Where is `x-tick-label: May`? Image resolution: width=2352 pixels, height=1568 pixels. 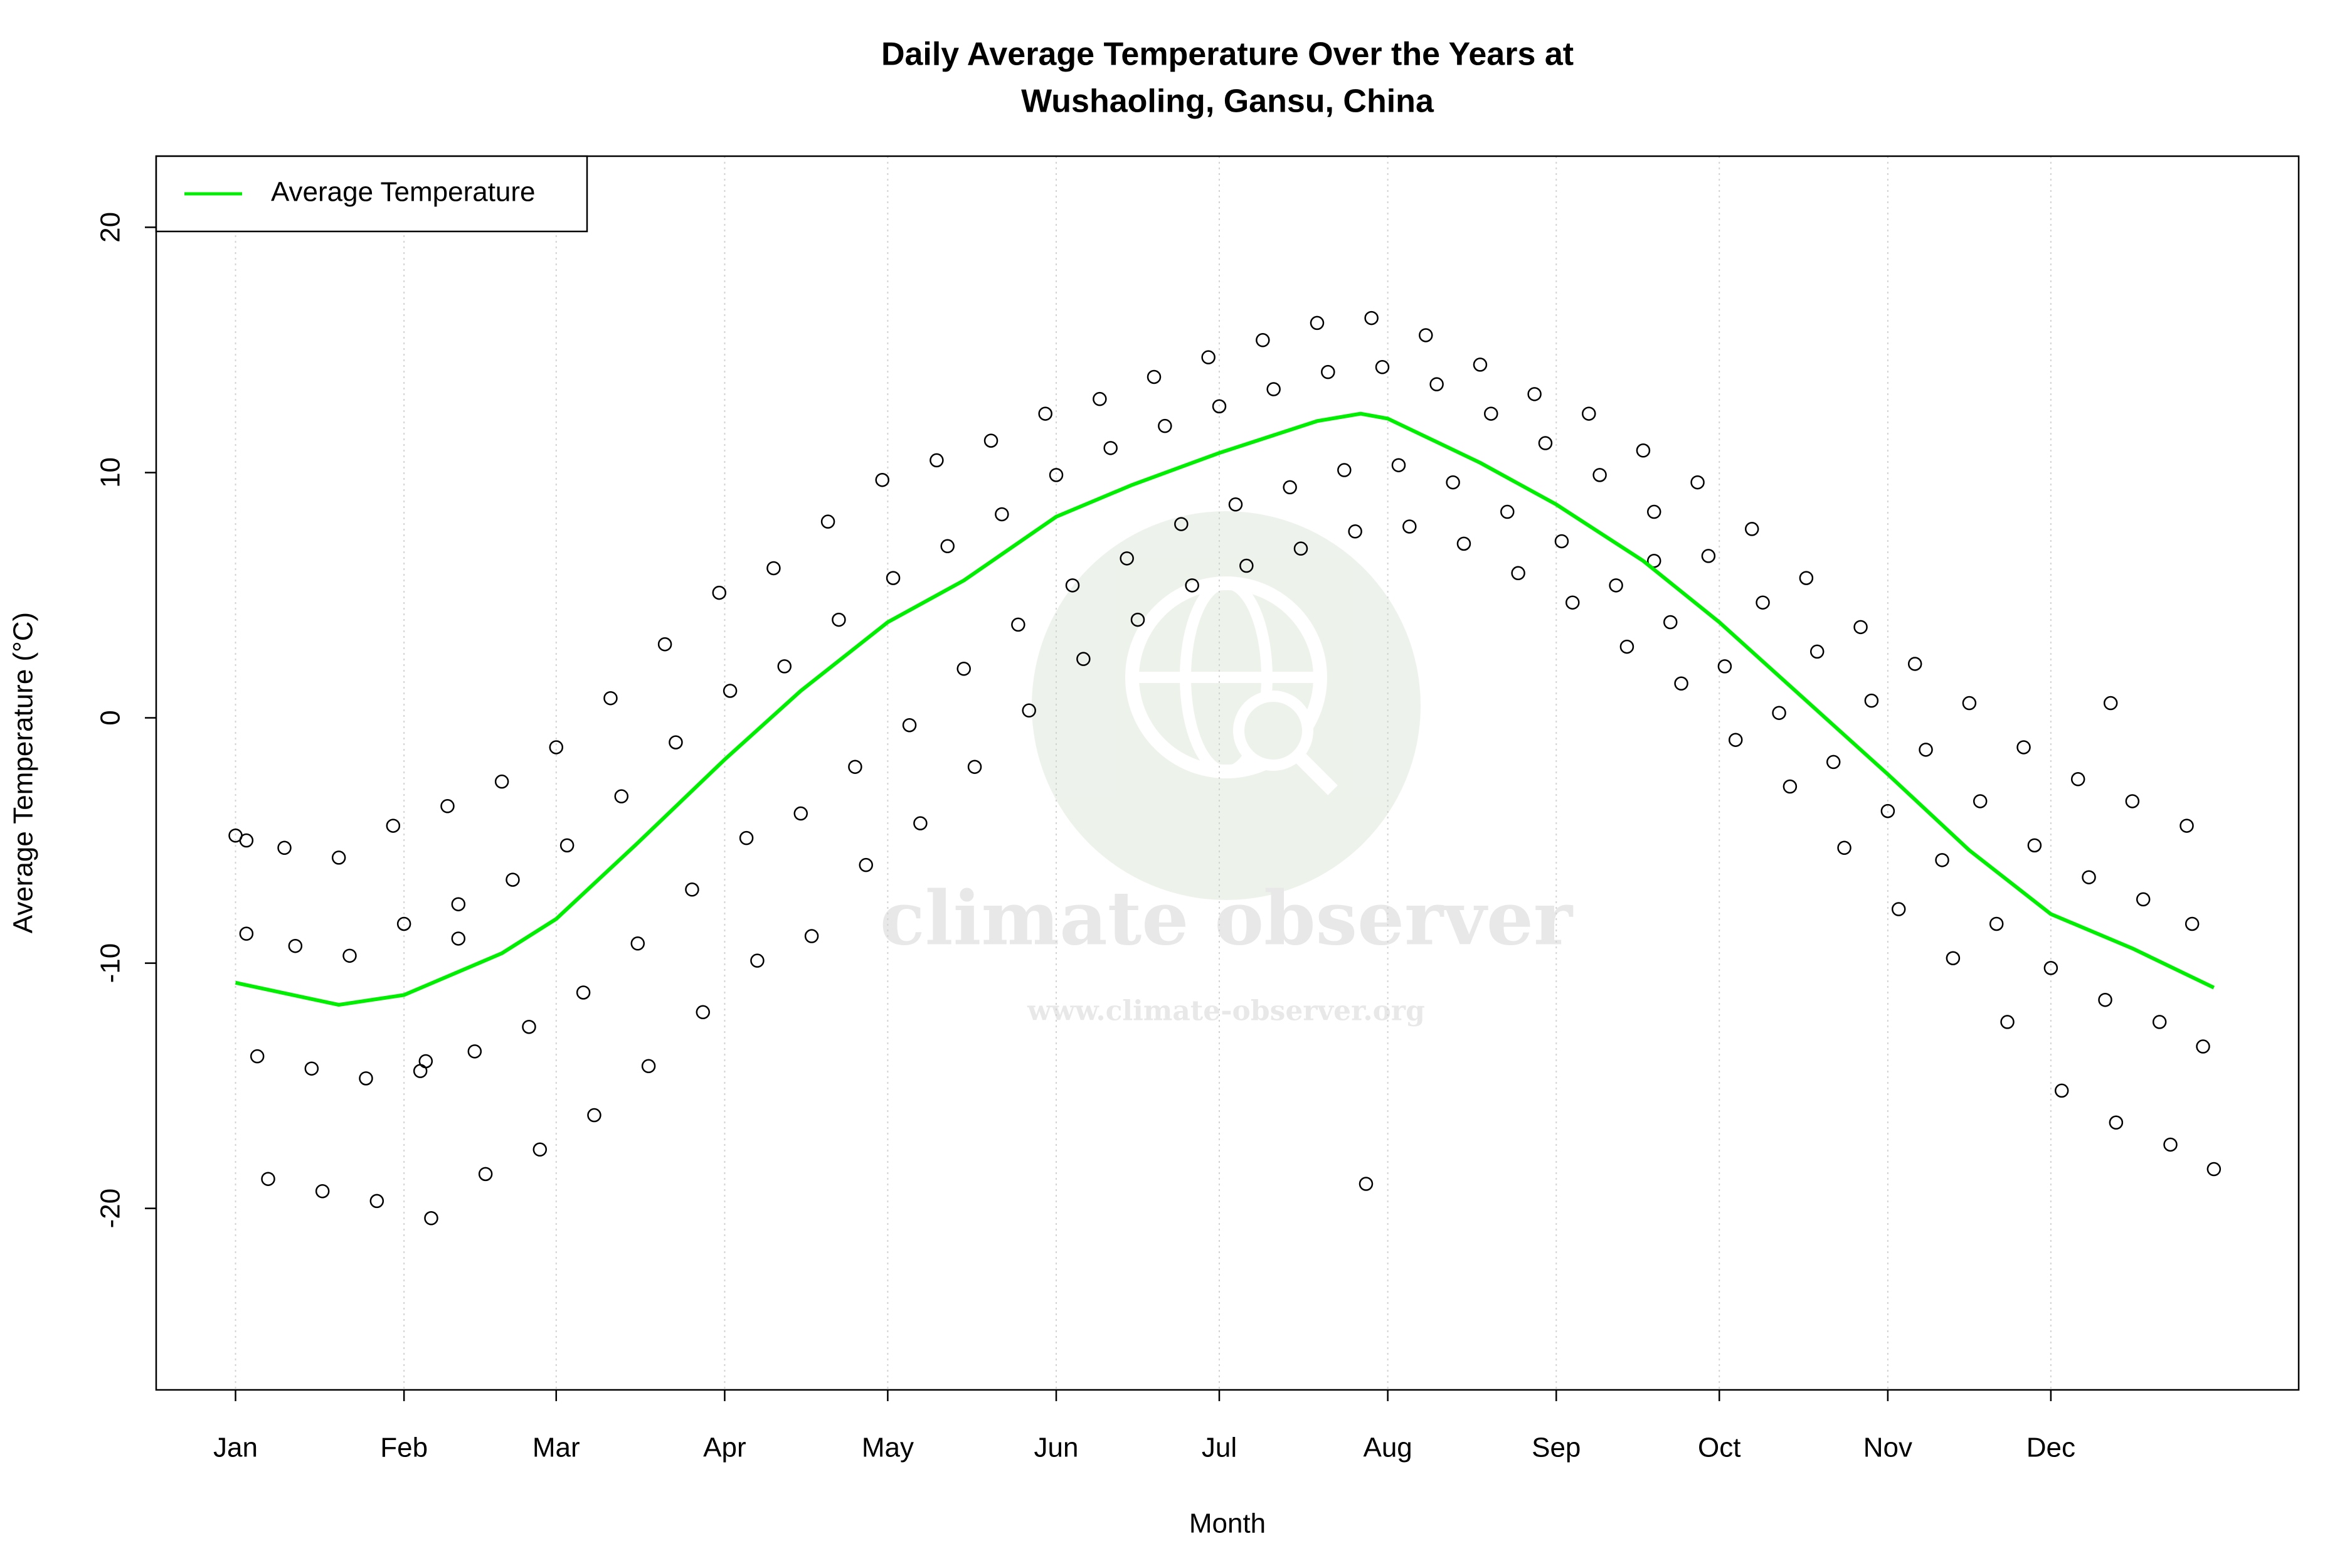
x-tick-label: May is located at coordinates (888, 1448).